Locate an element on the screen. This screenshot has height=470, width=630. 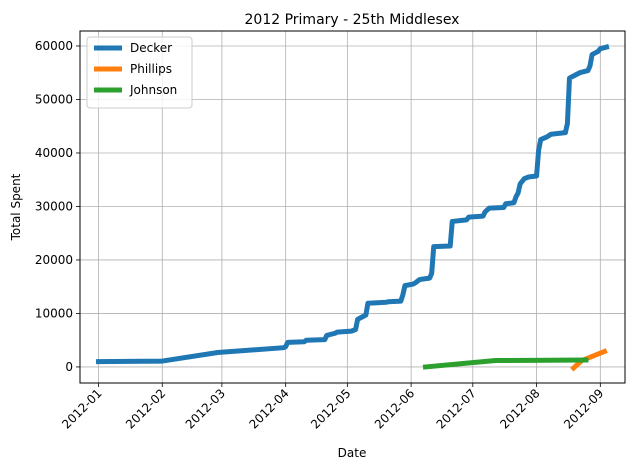
y-ticks: 0 10000 20000 30000 40000 50000 60000 is located at coordinates (57, 206).